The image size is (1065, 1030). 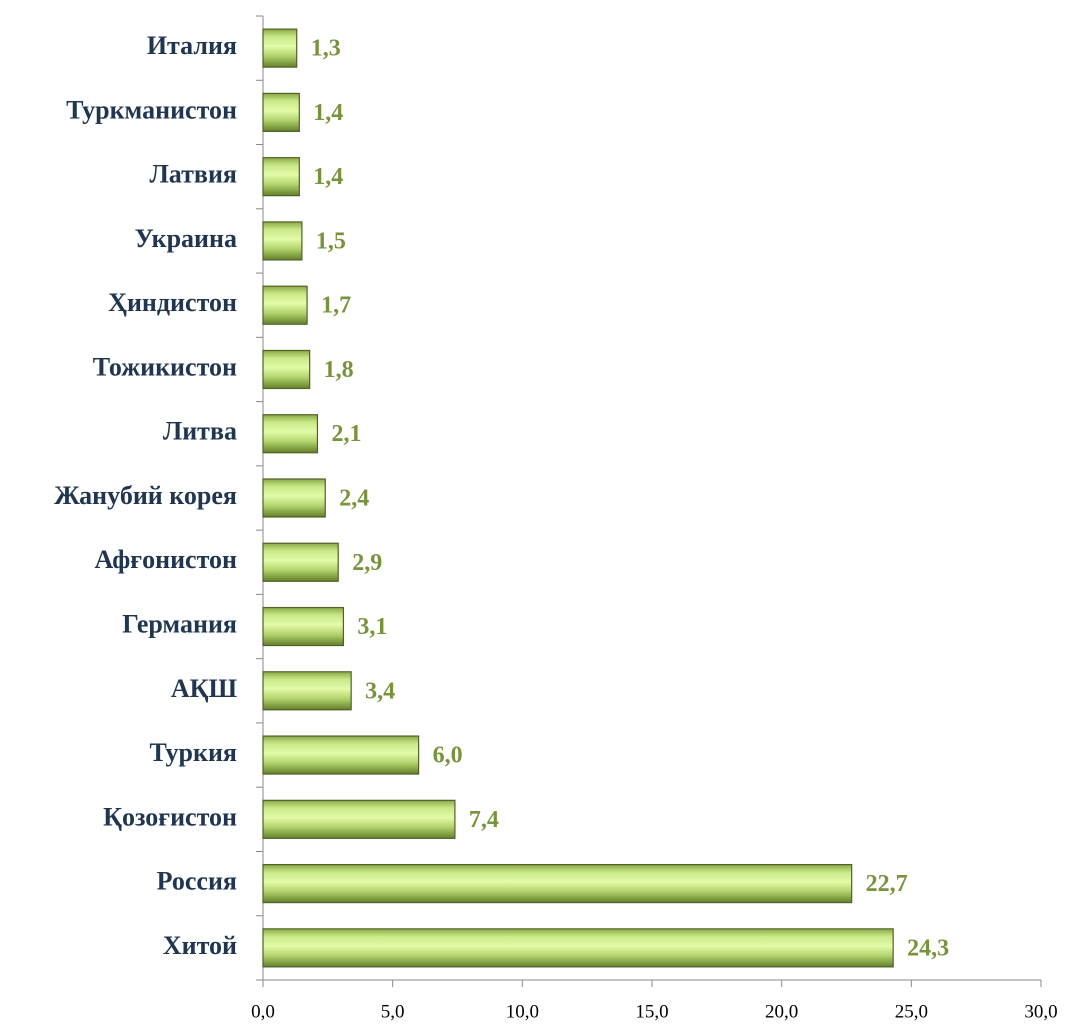 What do you see at coordinates (165, 366) in the screenshot?
I see `category-label: Тожикистон` at bounding box center [165, 366].